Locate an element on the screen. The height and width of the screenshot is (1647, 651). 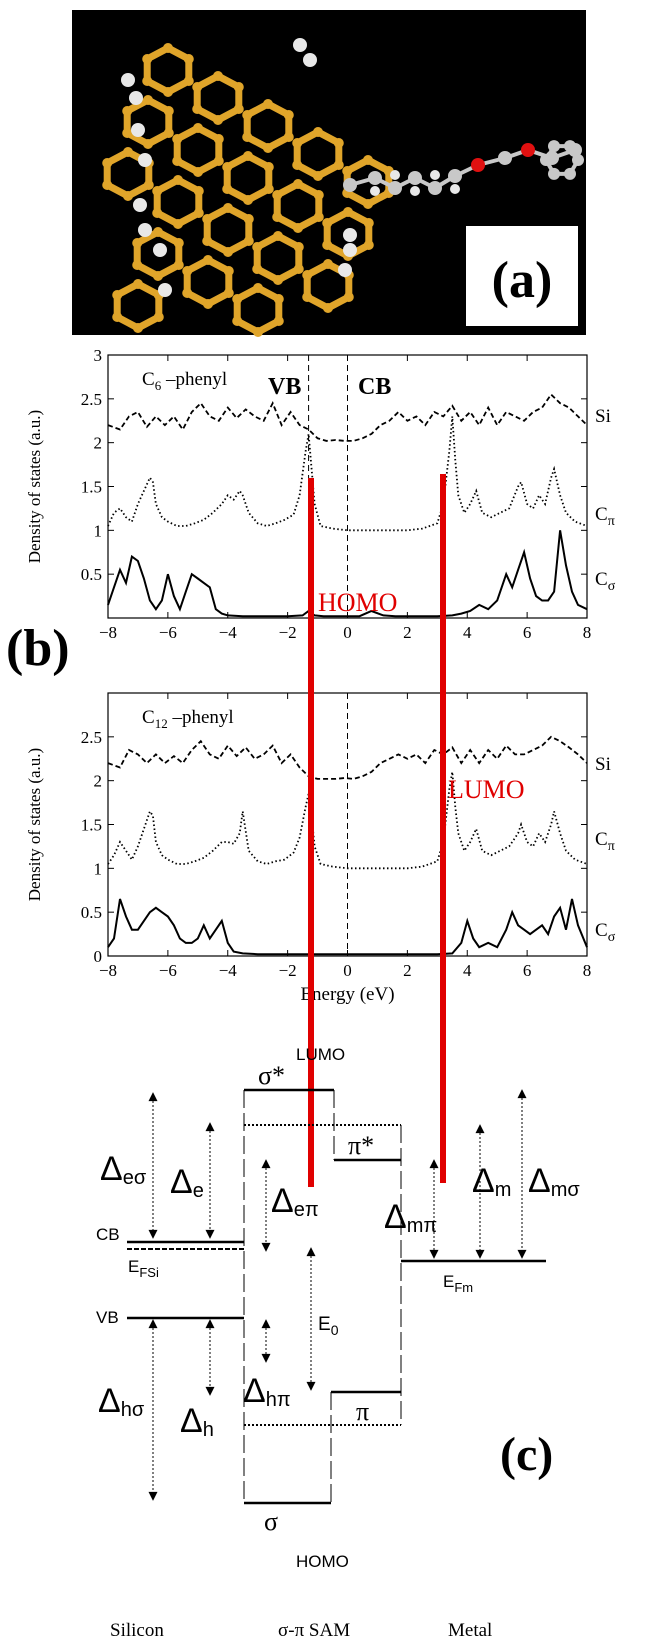
vb-text: VB is located at coordinates (107, 1317).